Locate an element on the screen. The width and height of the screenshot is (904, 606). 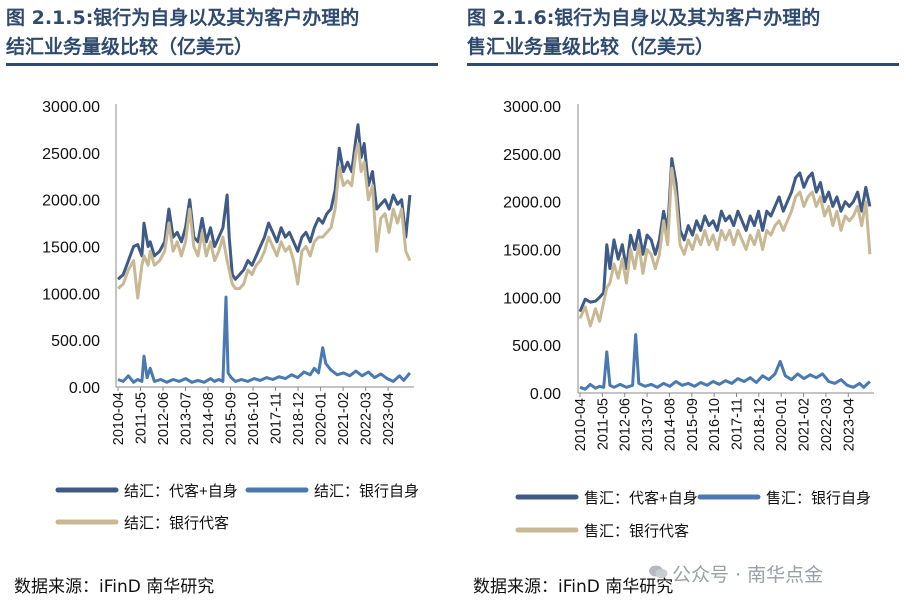
left-title-rule is located at coordinates (222, 64).